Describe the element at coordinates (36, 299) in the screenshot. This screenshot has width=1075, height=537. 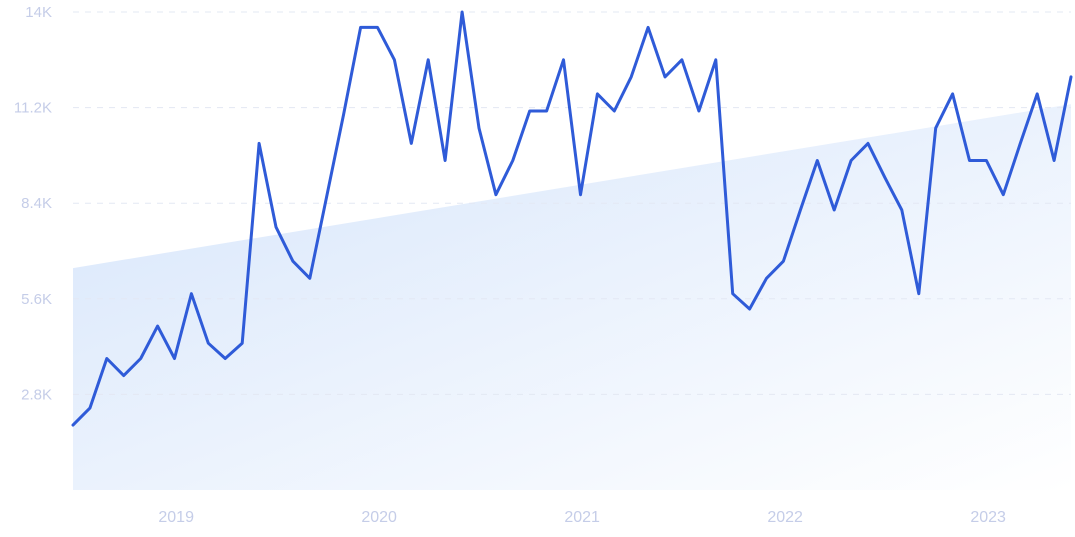
I see `y-tick-label: 5.6K` at that location.